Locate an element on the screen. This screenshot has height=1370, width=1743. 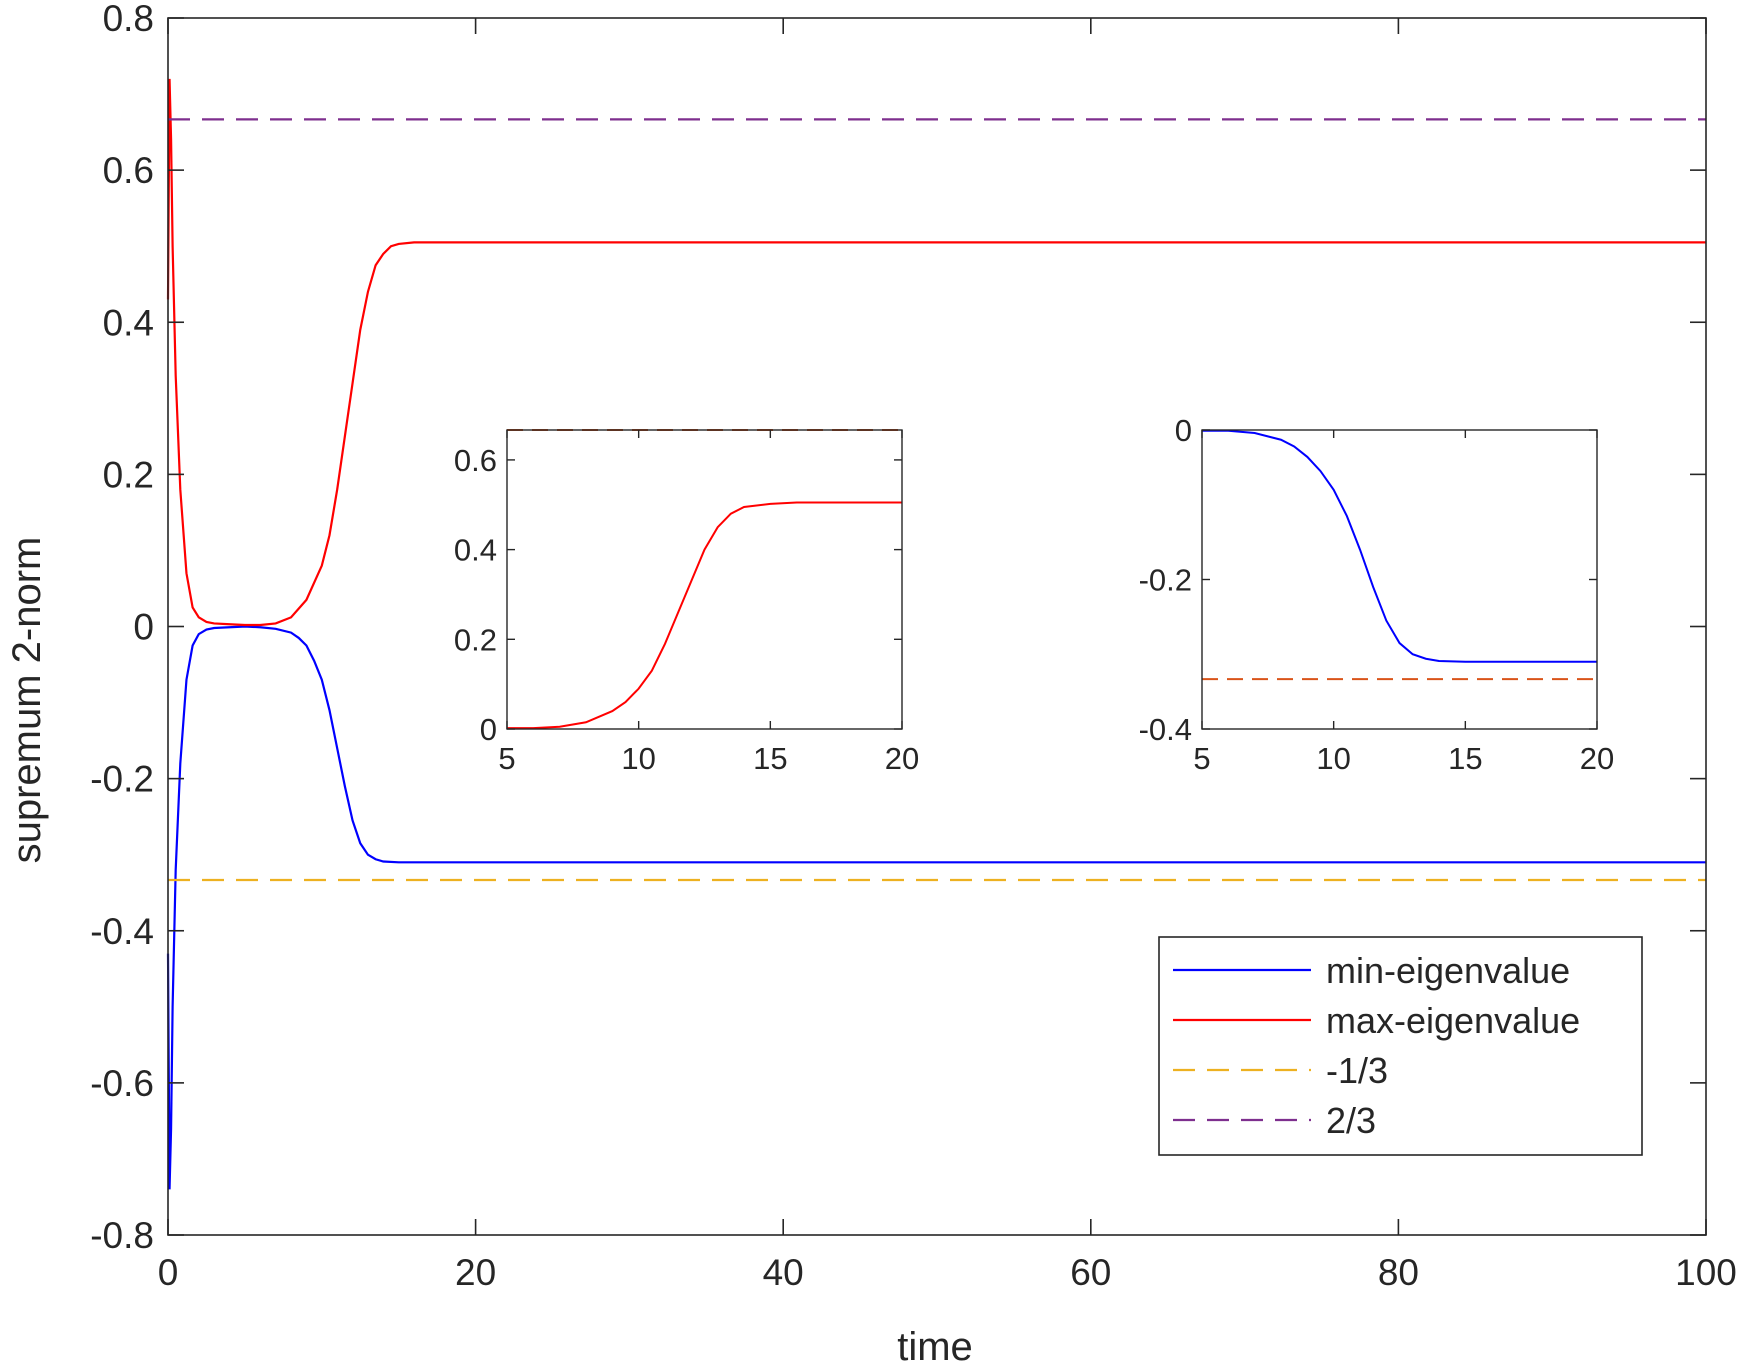
inset-series-max-eigenvalue is located at coordinates (704, 615).